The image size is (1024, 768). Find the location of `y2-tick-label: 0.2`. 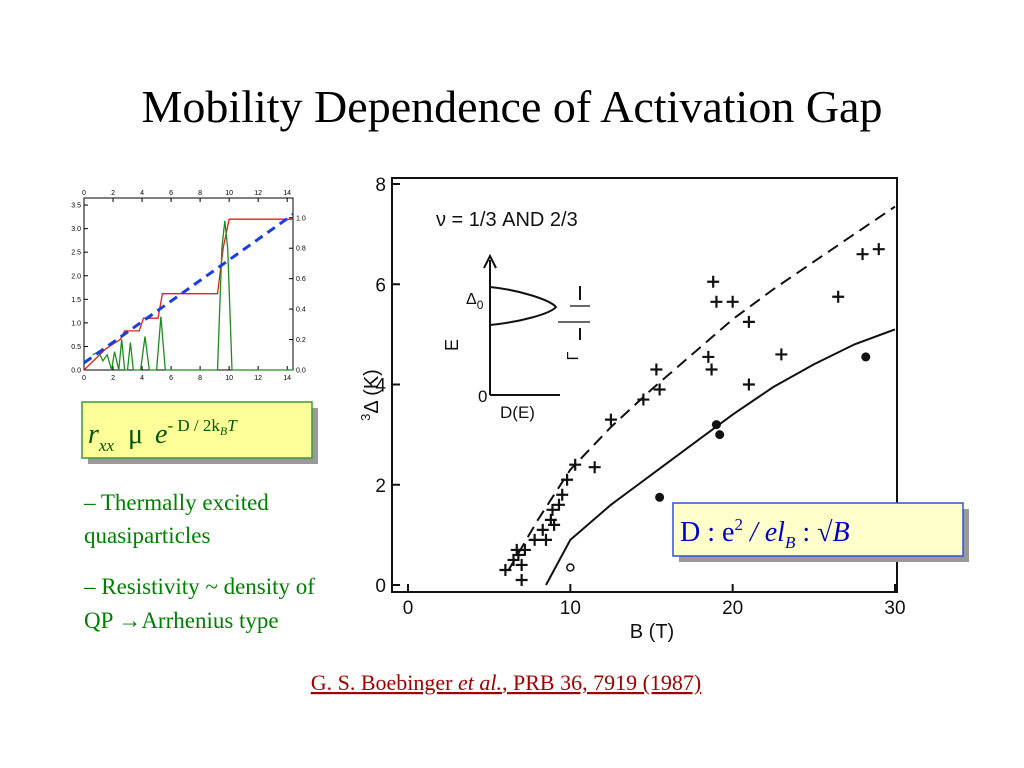

y2-tick-label: 0.2 is located at coordinates (301, 340).